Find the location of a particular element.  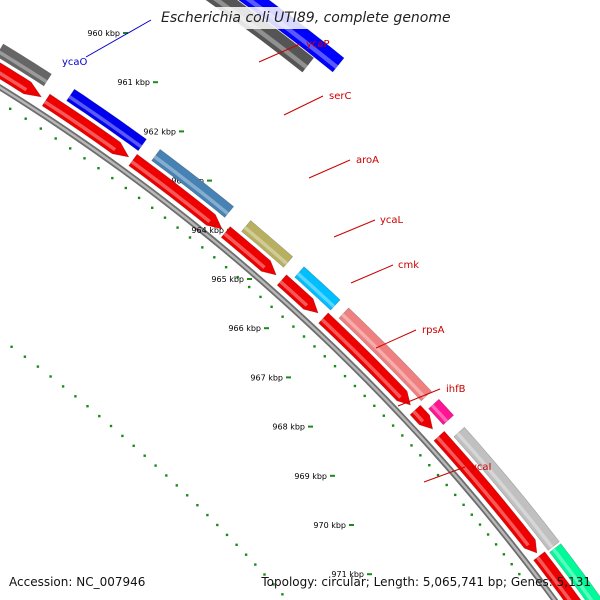

gene-serC-block is located at coordinates (106, 120).